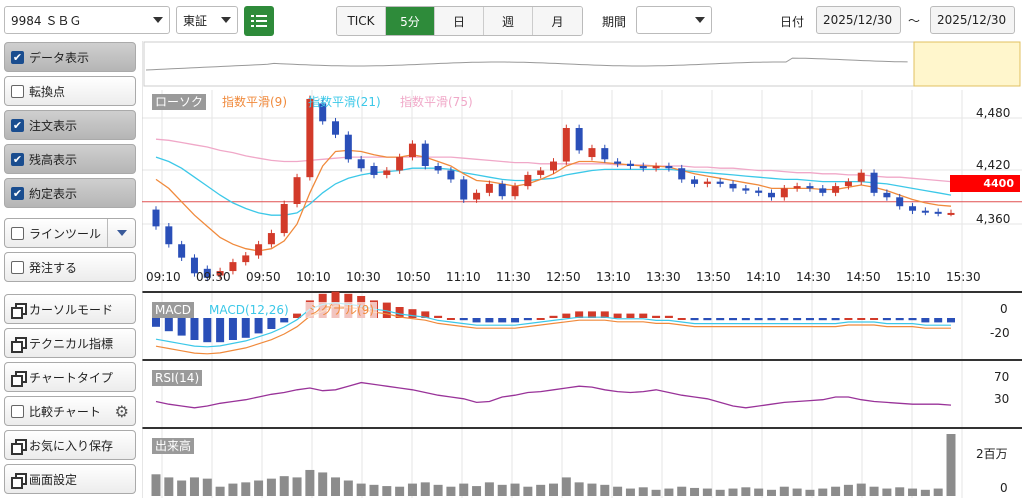 Image resolution: width=1024 pixels, height=498 pixels. I want to click on symbol-select: 9984 ＳＢＧ, so click(87, 20).